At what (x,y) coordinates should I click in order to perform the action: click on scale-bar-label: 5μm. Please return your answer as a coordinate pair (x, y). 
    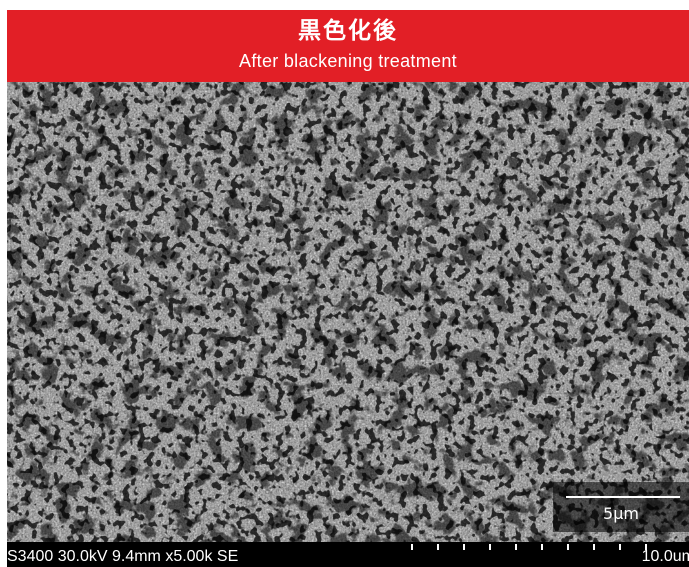
    Looking at the image, I should click on (621, 513).